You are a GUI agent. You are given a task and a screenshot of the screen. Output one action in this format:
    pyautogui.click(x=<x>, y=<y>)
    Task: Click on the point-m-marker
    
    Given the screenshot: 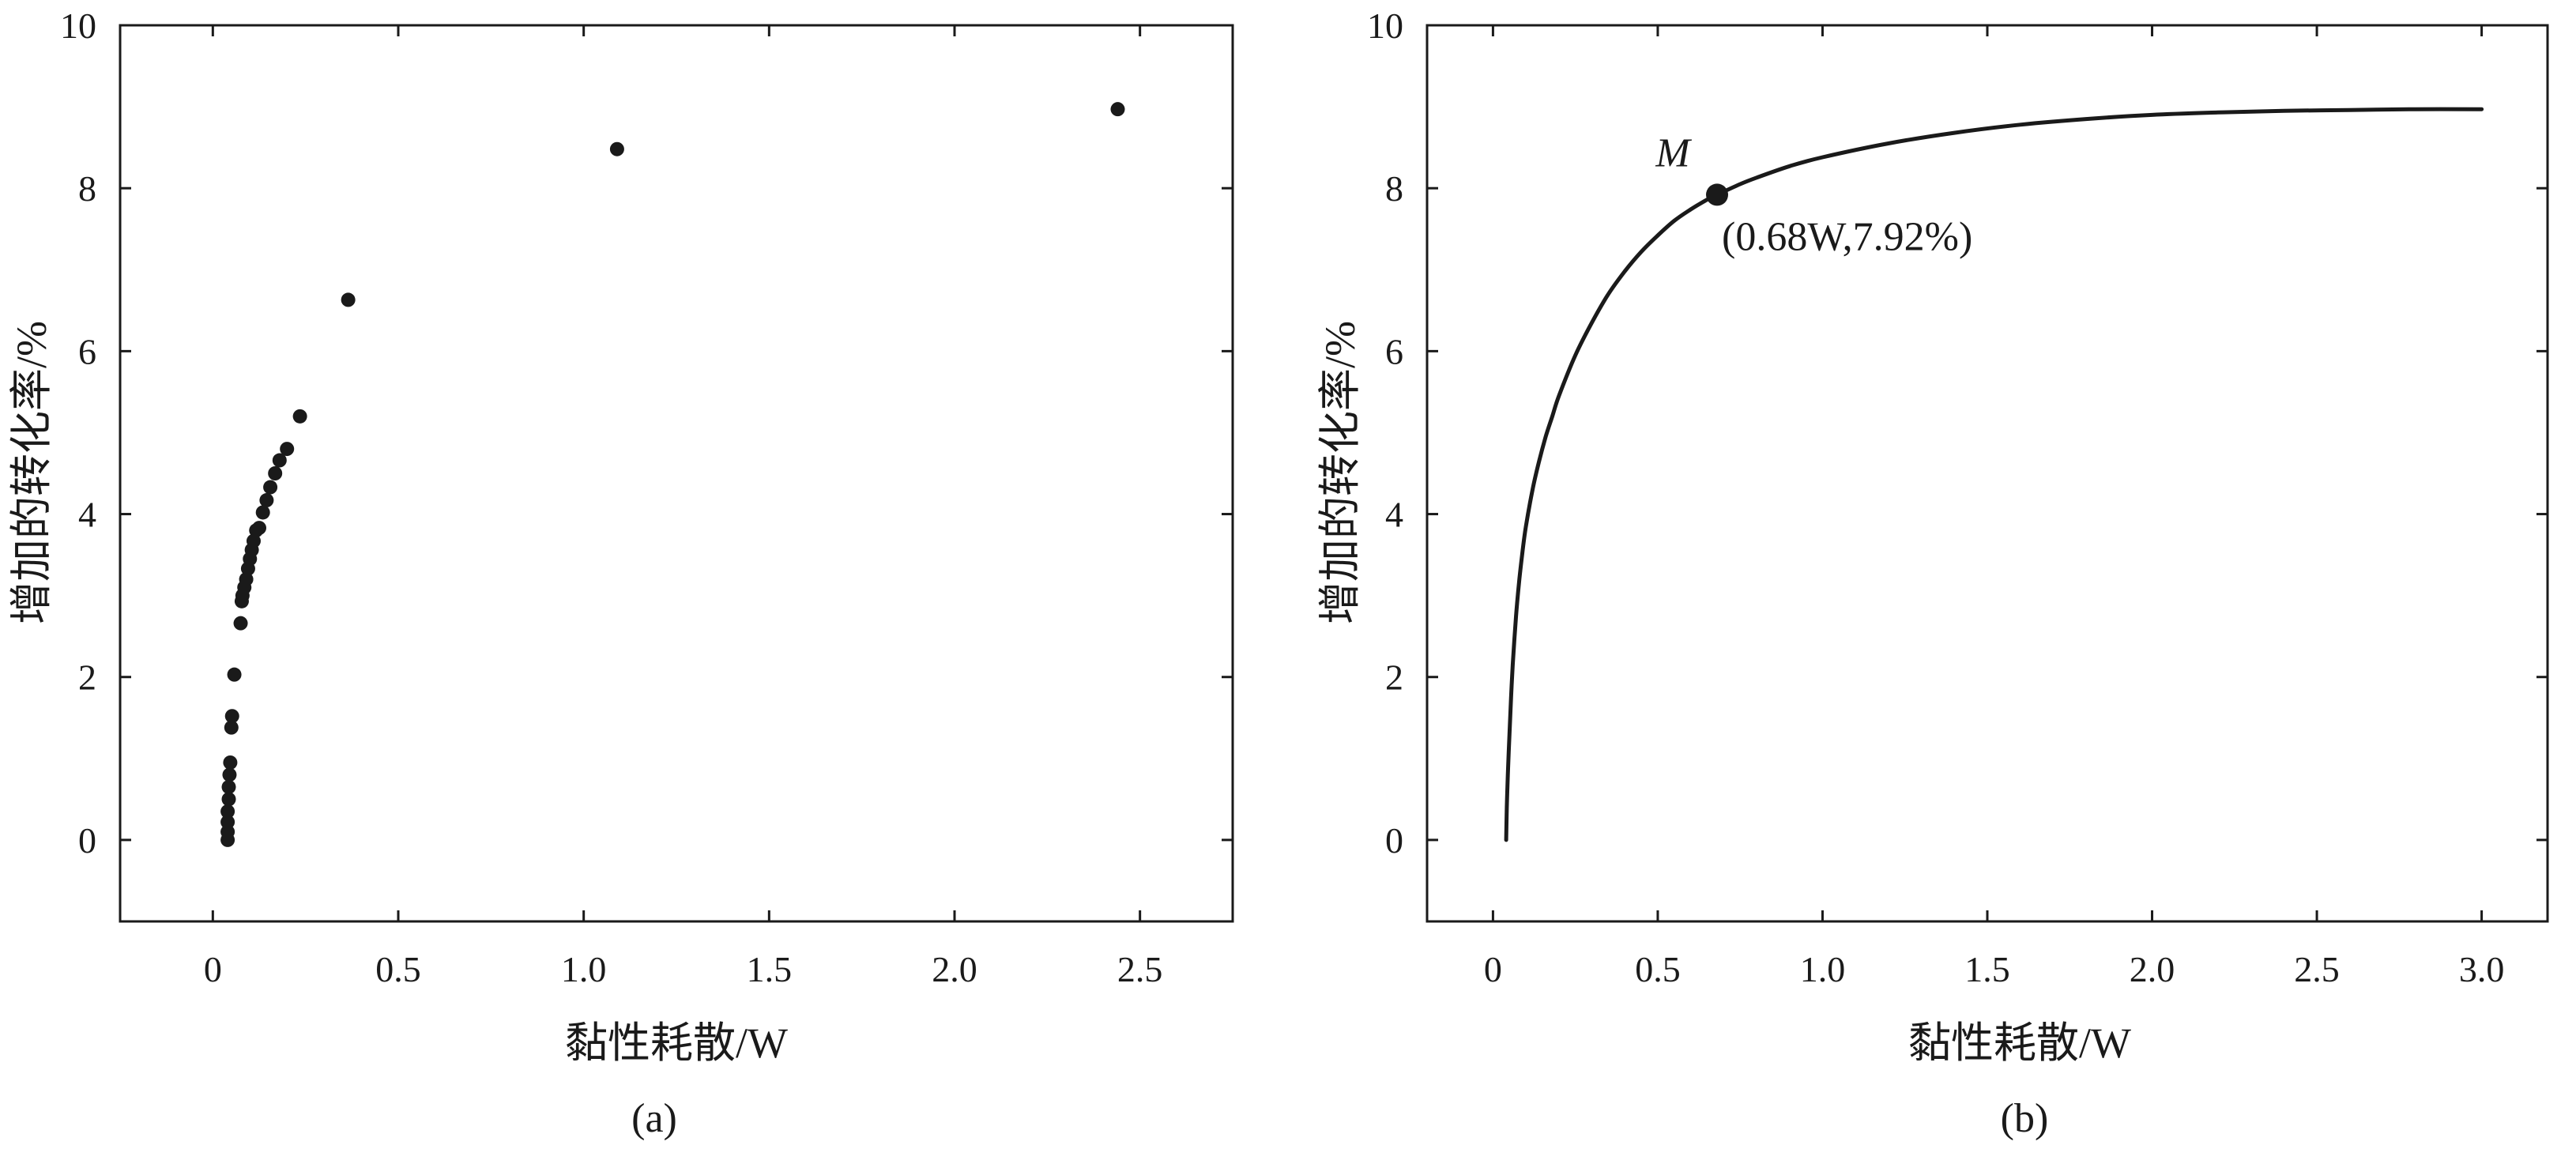 What is the action you would take?
    pyautogui.click(x=1717, y=195)
    